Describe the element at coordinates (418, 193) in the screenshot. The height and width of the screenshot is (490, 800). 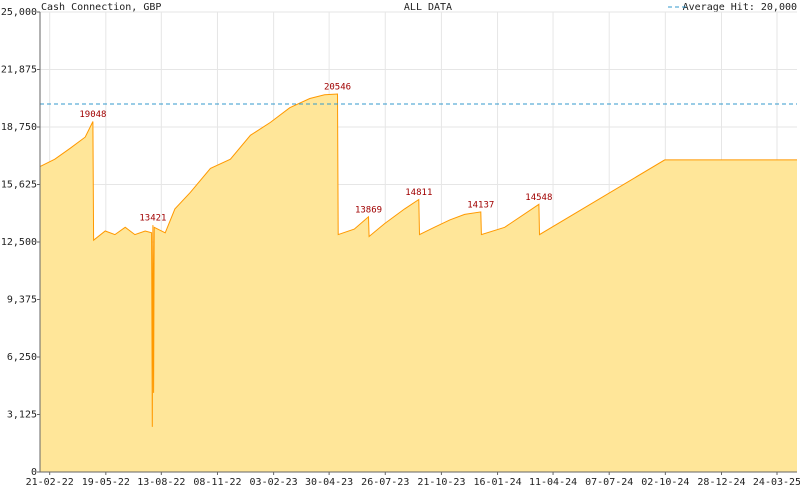
I see `peak-label: 14811` at that location.